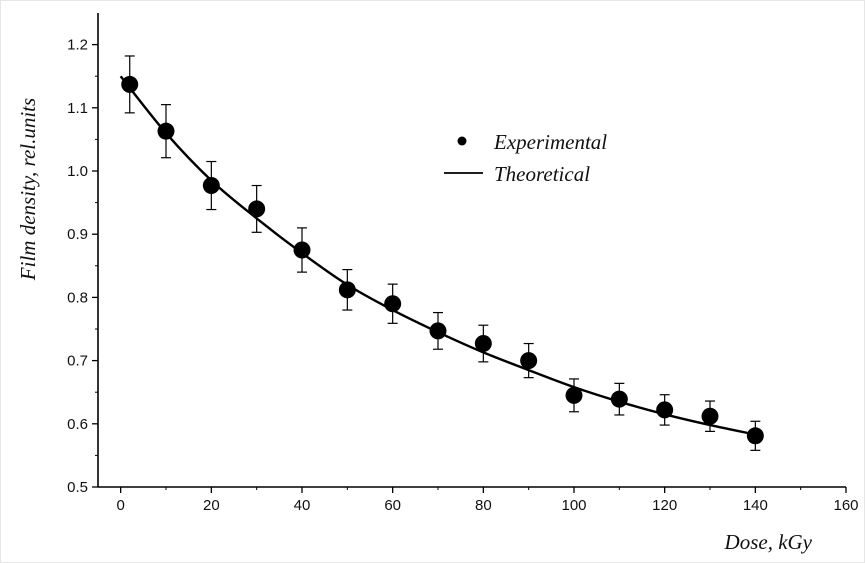  Describe the element at coordinates (845, 505) in the screenshot. I see `x-tick-label: 160` at that location.